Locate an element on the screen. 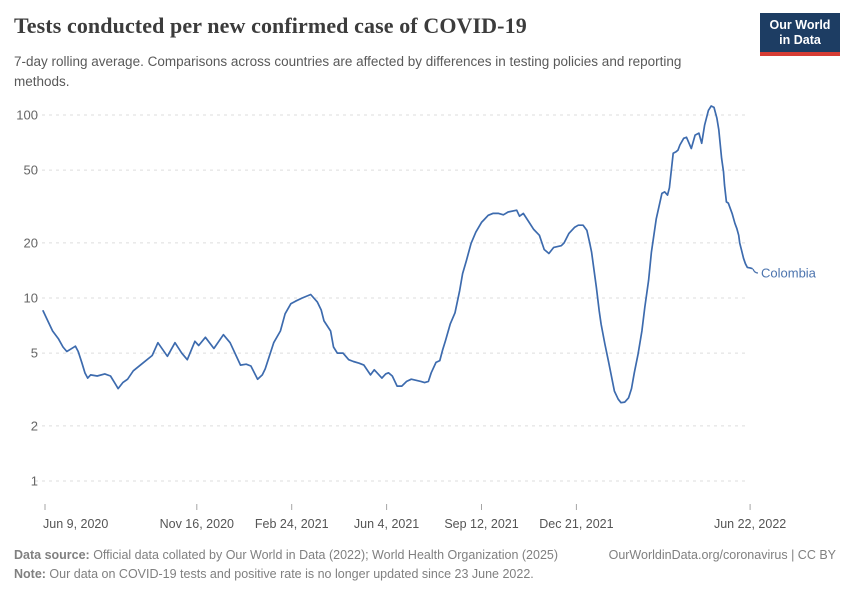 The image size is (850, 600). series-label-connector is located at coordinates (755, 271).